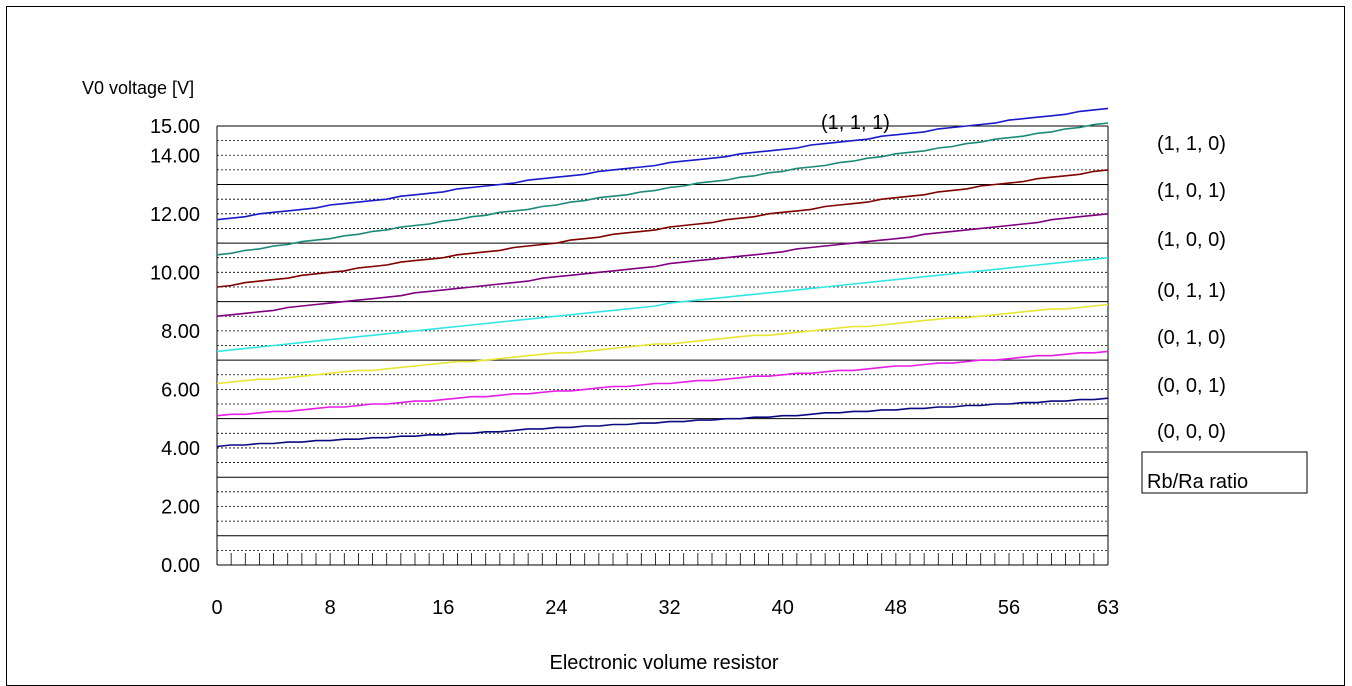 The width and height of the screenshot is (1352, 686). I want to click on y-tick-label: 2.00, so click(180, 507).